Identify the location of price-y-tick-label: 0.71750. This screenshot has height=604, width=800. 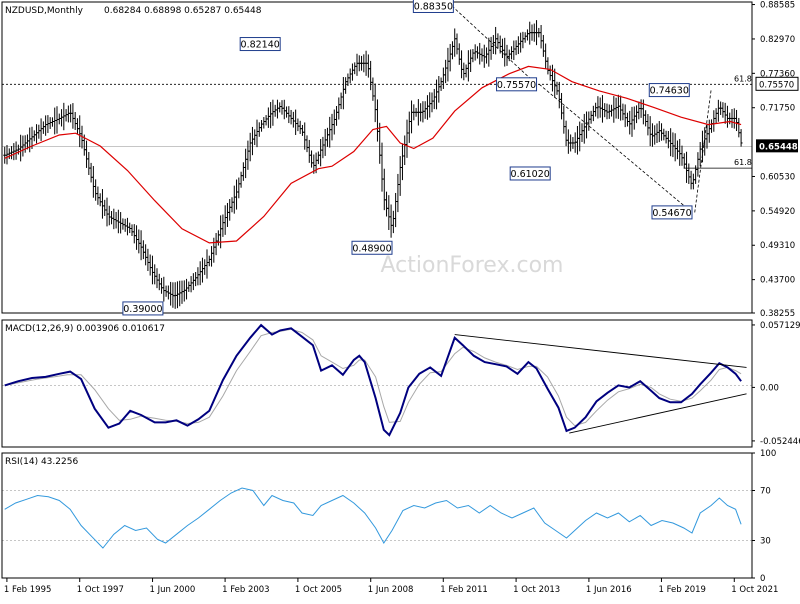
(777, 109).